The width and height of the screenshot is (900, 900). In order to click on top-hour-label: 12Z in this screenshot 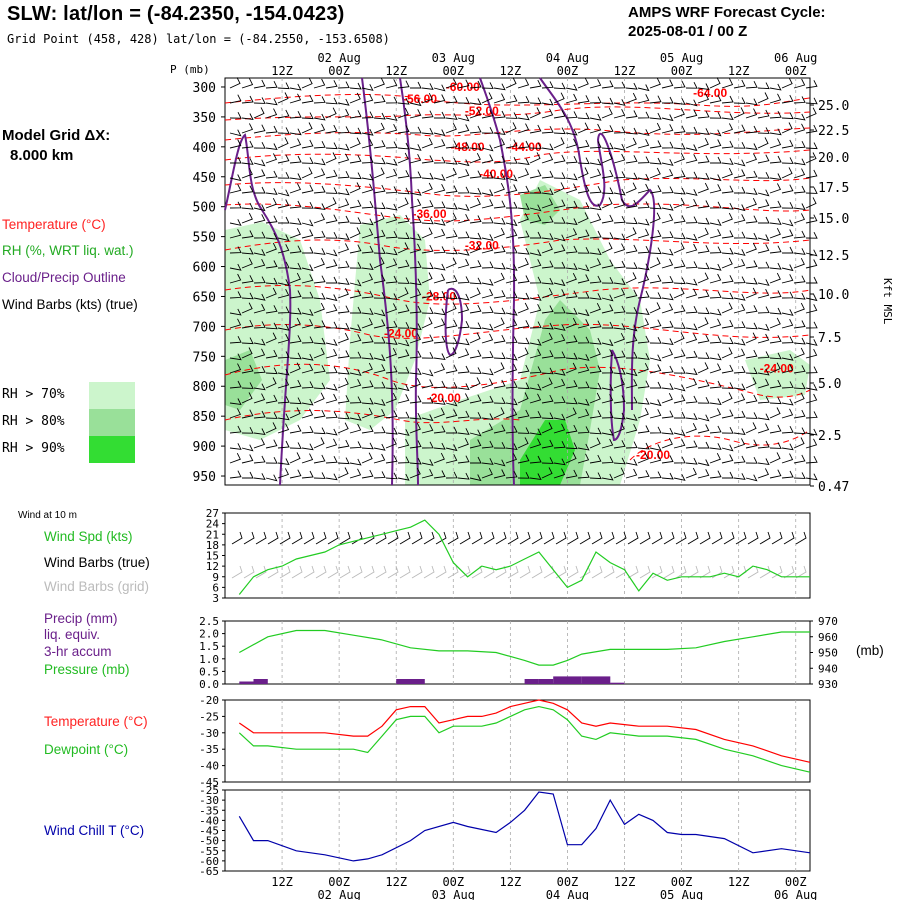, I will do `click(625, 71)`.